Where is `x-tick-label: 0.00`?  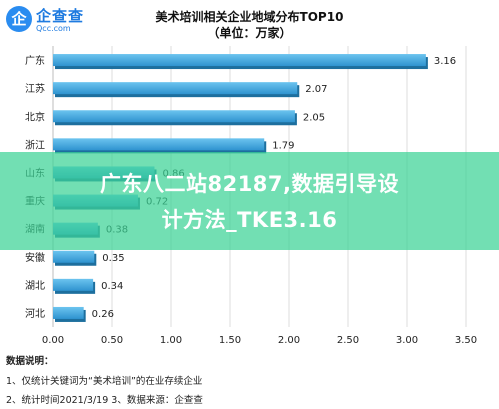
x-tick-label: 0.00 is located at coordinates (53, 340).